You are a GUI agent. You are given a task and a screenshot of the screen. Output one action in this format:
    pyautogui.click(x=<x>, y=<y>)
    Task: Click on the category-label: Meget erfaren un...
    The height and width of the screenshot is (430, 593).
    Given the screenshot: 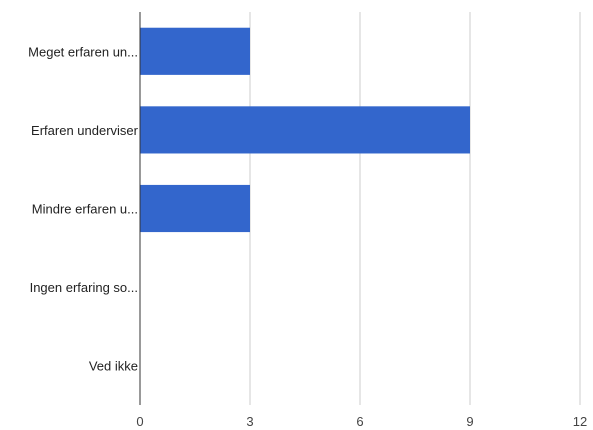 What is the action you would take?
    pyautogui.click(x=83, y=51)
    